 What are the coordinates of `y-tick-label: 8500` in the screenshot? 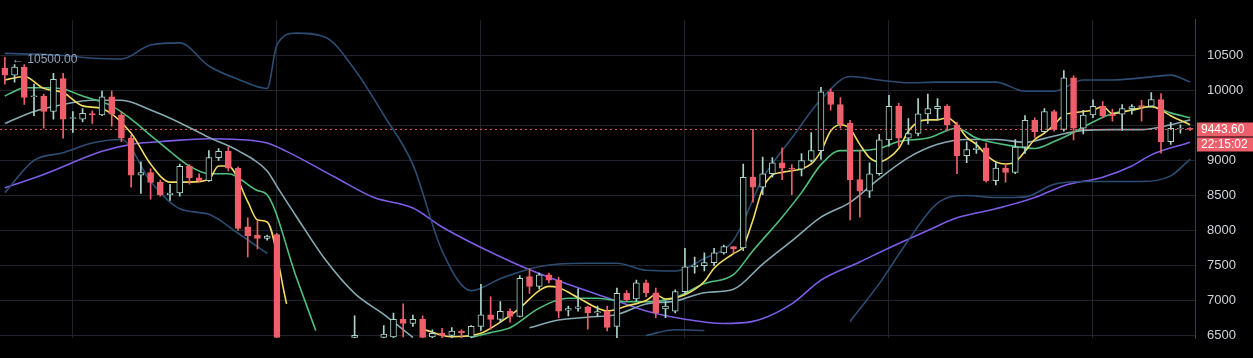 It's located at (1221, 195).